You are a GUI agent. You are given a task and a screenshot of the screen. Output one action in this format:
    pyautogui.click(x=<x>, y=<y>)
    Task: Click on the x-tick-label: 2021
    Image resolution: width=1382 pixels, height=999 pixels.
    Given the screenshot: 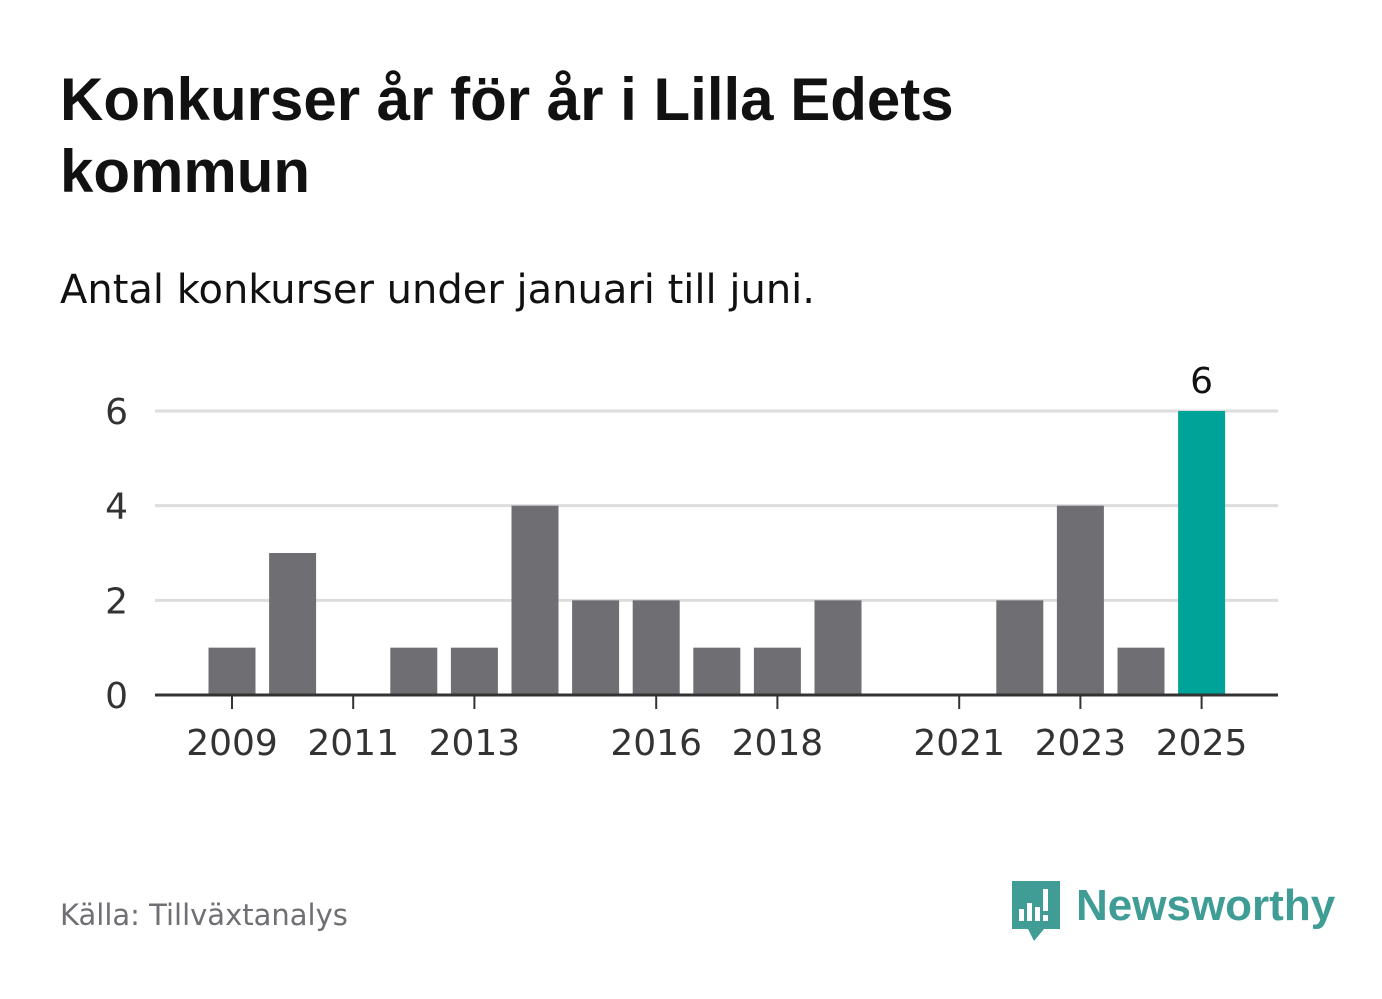 What is the action you would take?
    pyautogui.click(x=959, y=743)
    